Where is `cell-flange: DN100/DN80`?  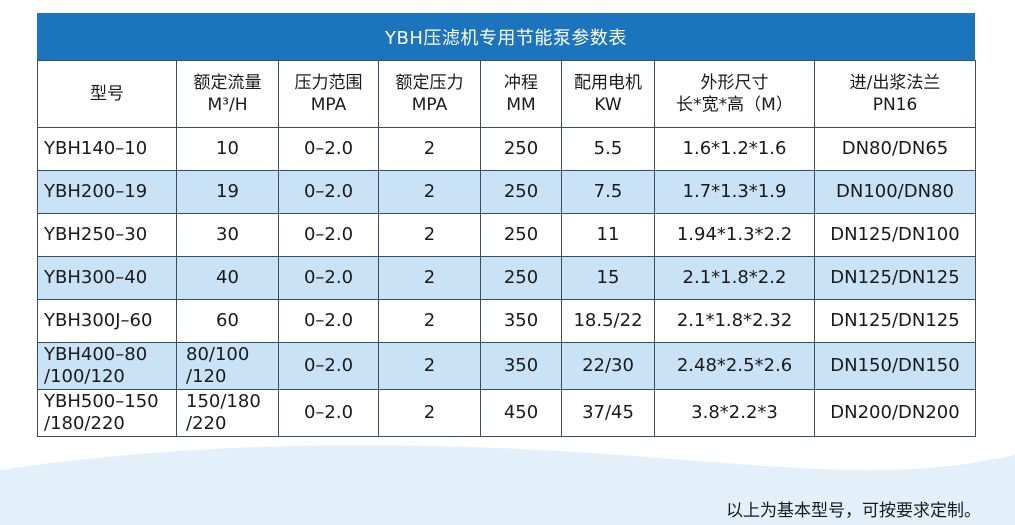 cell-flange: DN100/DN80 is located at coordinates (895, 192).